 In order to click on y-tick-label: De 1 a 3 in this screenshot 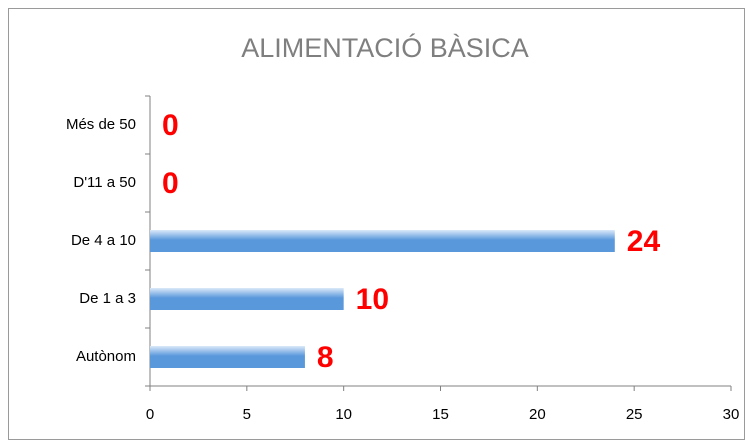, I will do `click(107, 298)`.